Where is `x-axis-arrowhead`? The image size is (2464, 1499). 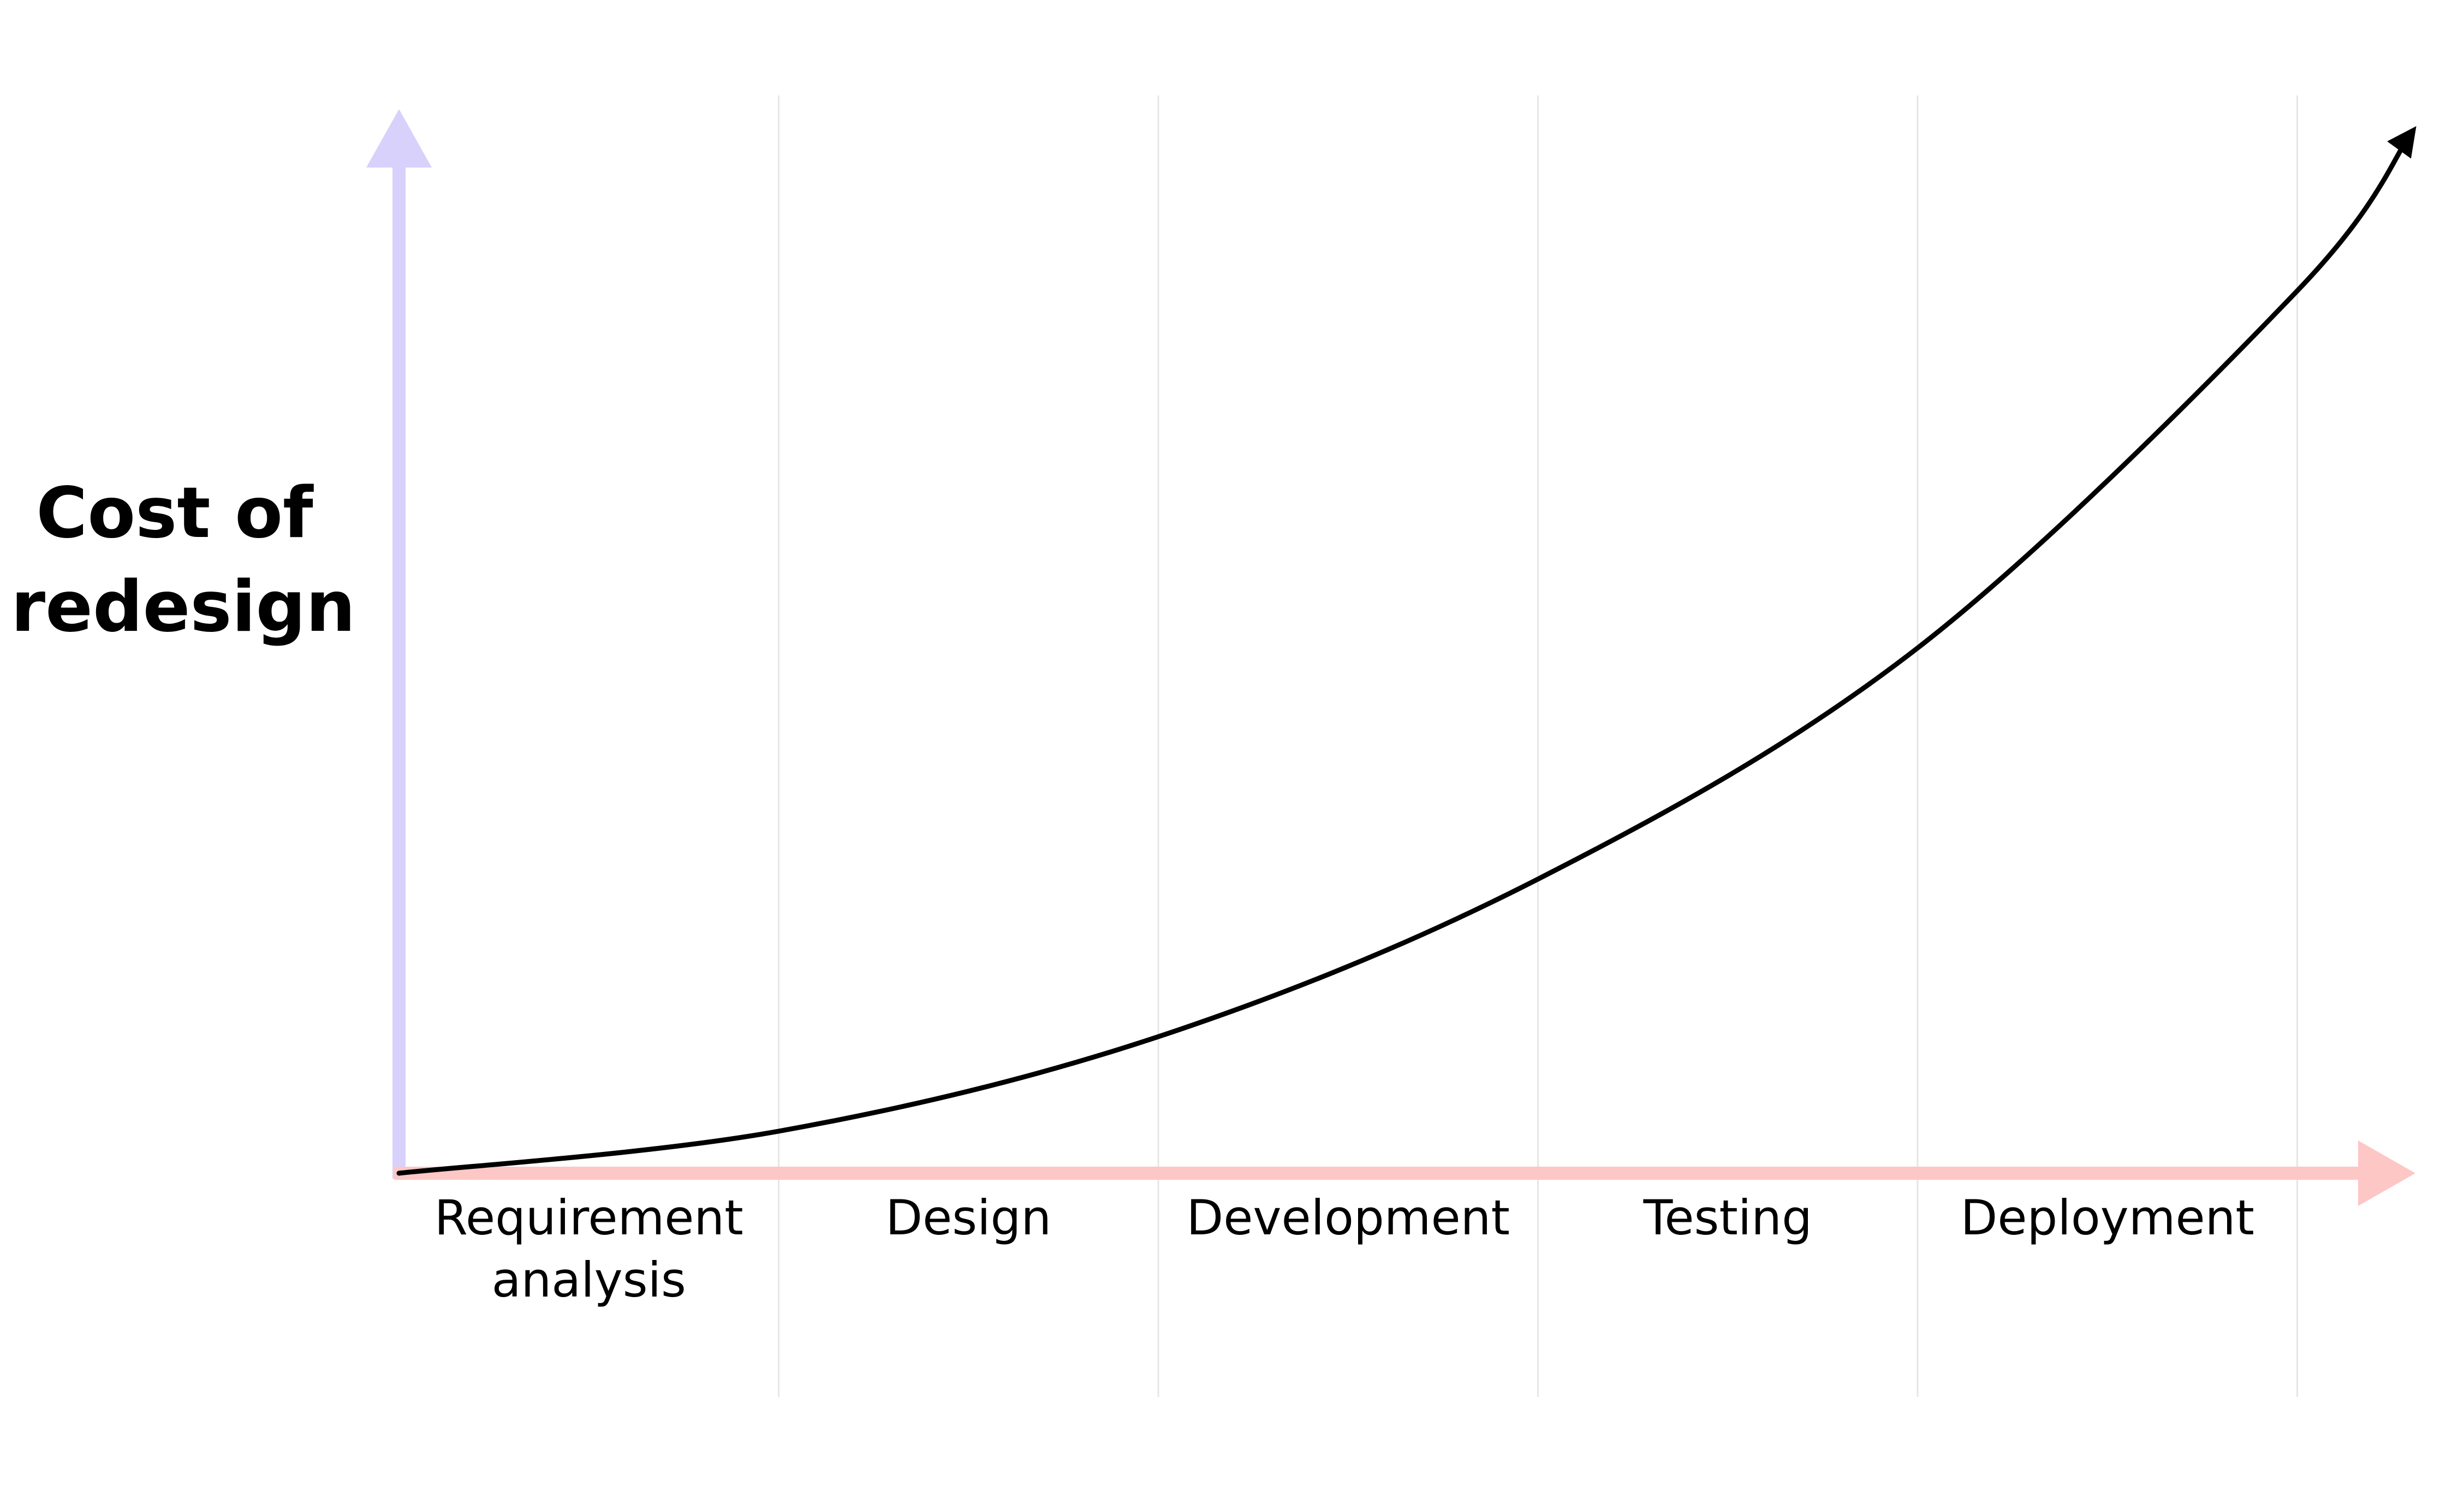 x-axis-arrowhead is located at coordinates (2386, 1173).